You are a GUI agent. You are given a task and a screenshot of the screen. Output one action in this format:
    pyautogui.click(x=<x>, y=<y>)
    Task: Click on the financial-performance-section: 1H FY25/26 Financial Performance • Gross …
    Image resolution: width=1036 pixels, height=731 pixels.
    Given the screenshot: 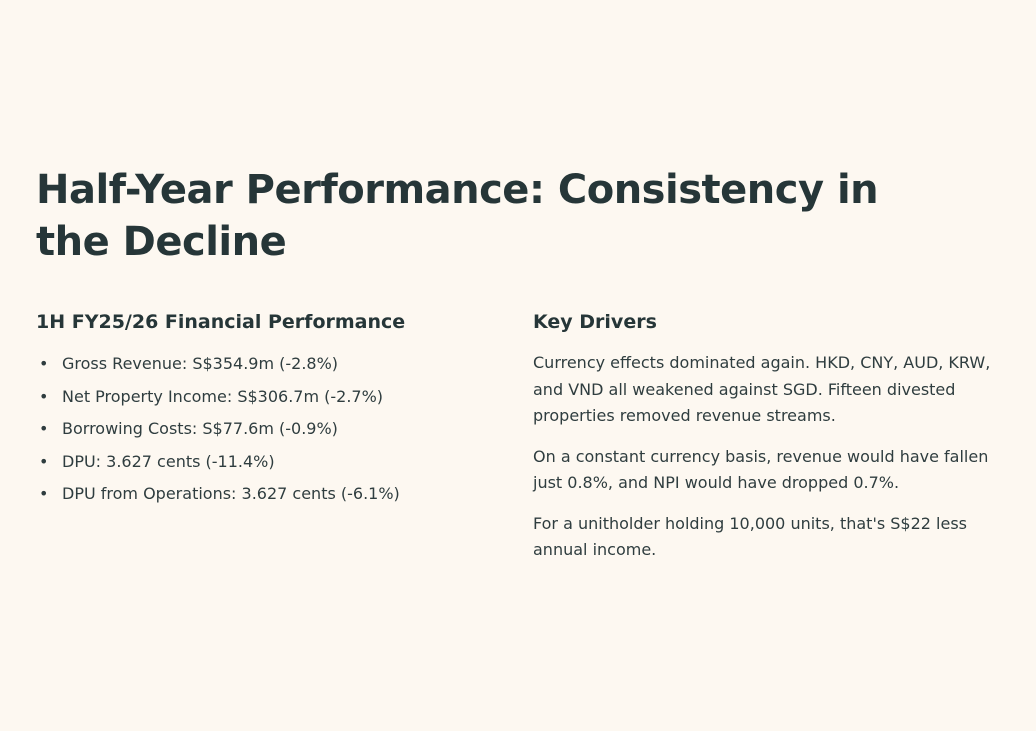 What is the action you would take?
    pyautogui.click(x=261, y=409)
    